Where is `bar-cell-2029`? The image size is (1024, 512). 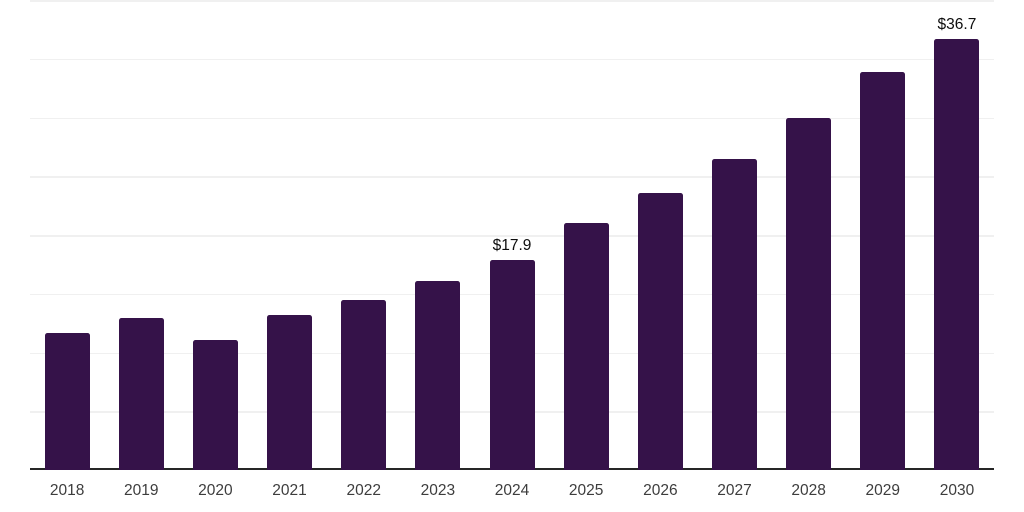 bar-cell-2029 is located at coordinates (883, 235).